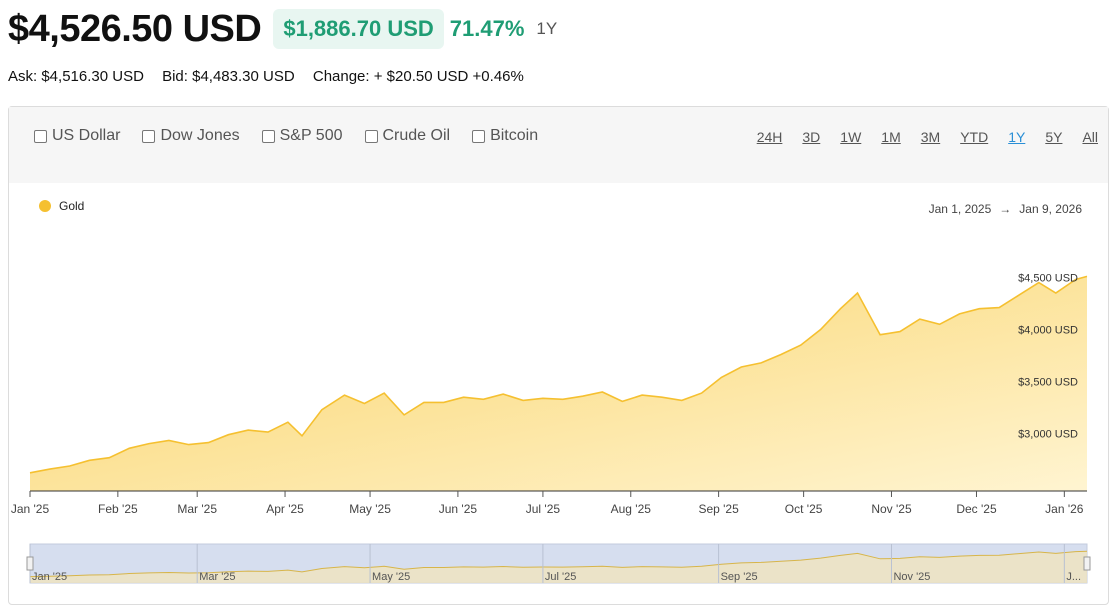  What do you see at coordinates (358, 29) in the screenshot?
I see `change-amount-badge: $1,886.70 USD` at bounding box center [358, 29].